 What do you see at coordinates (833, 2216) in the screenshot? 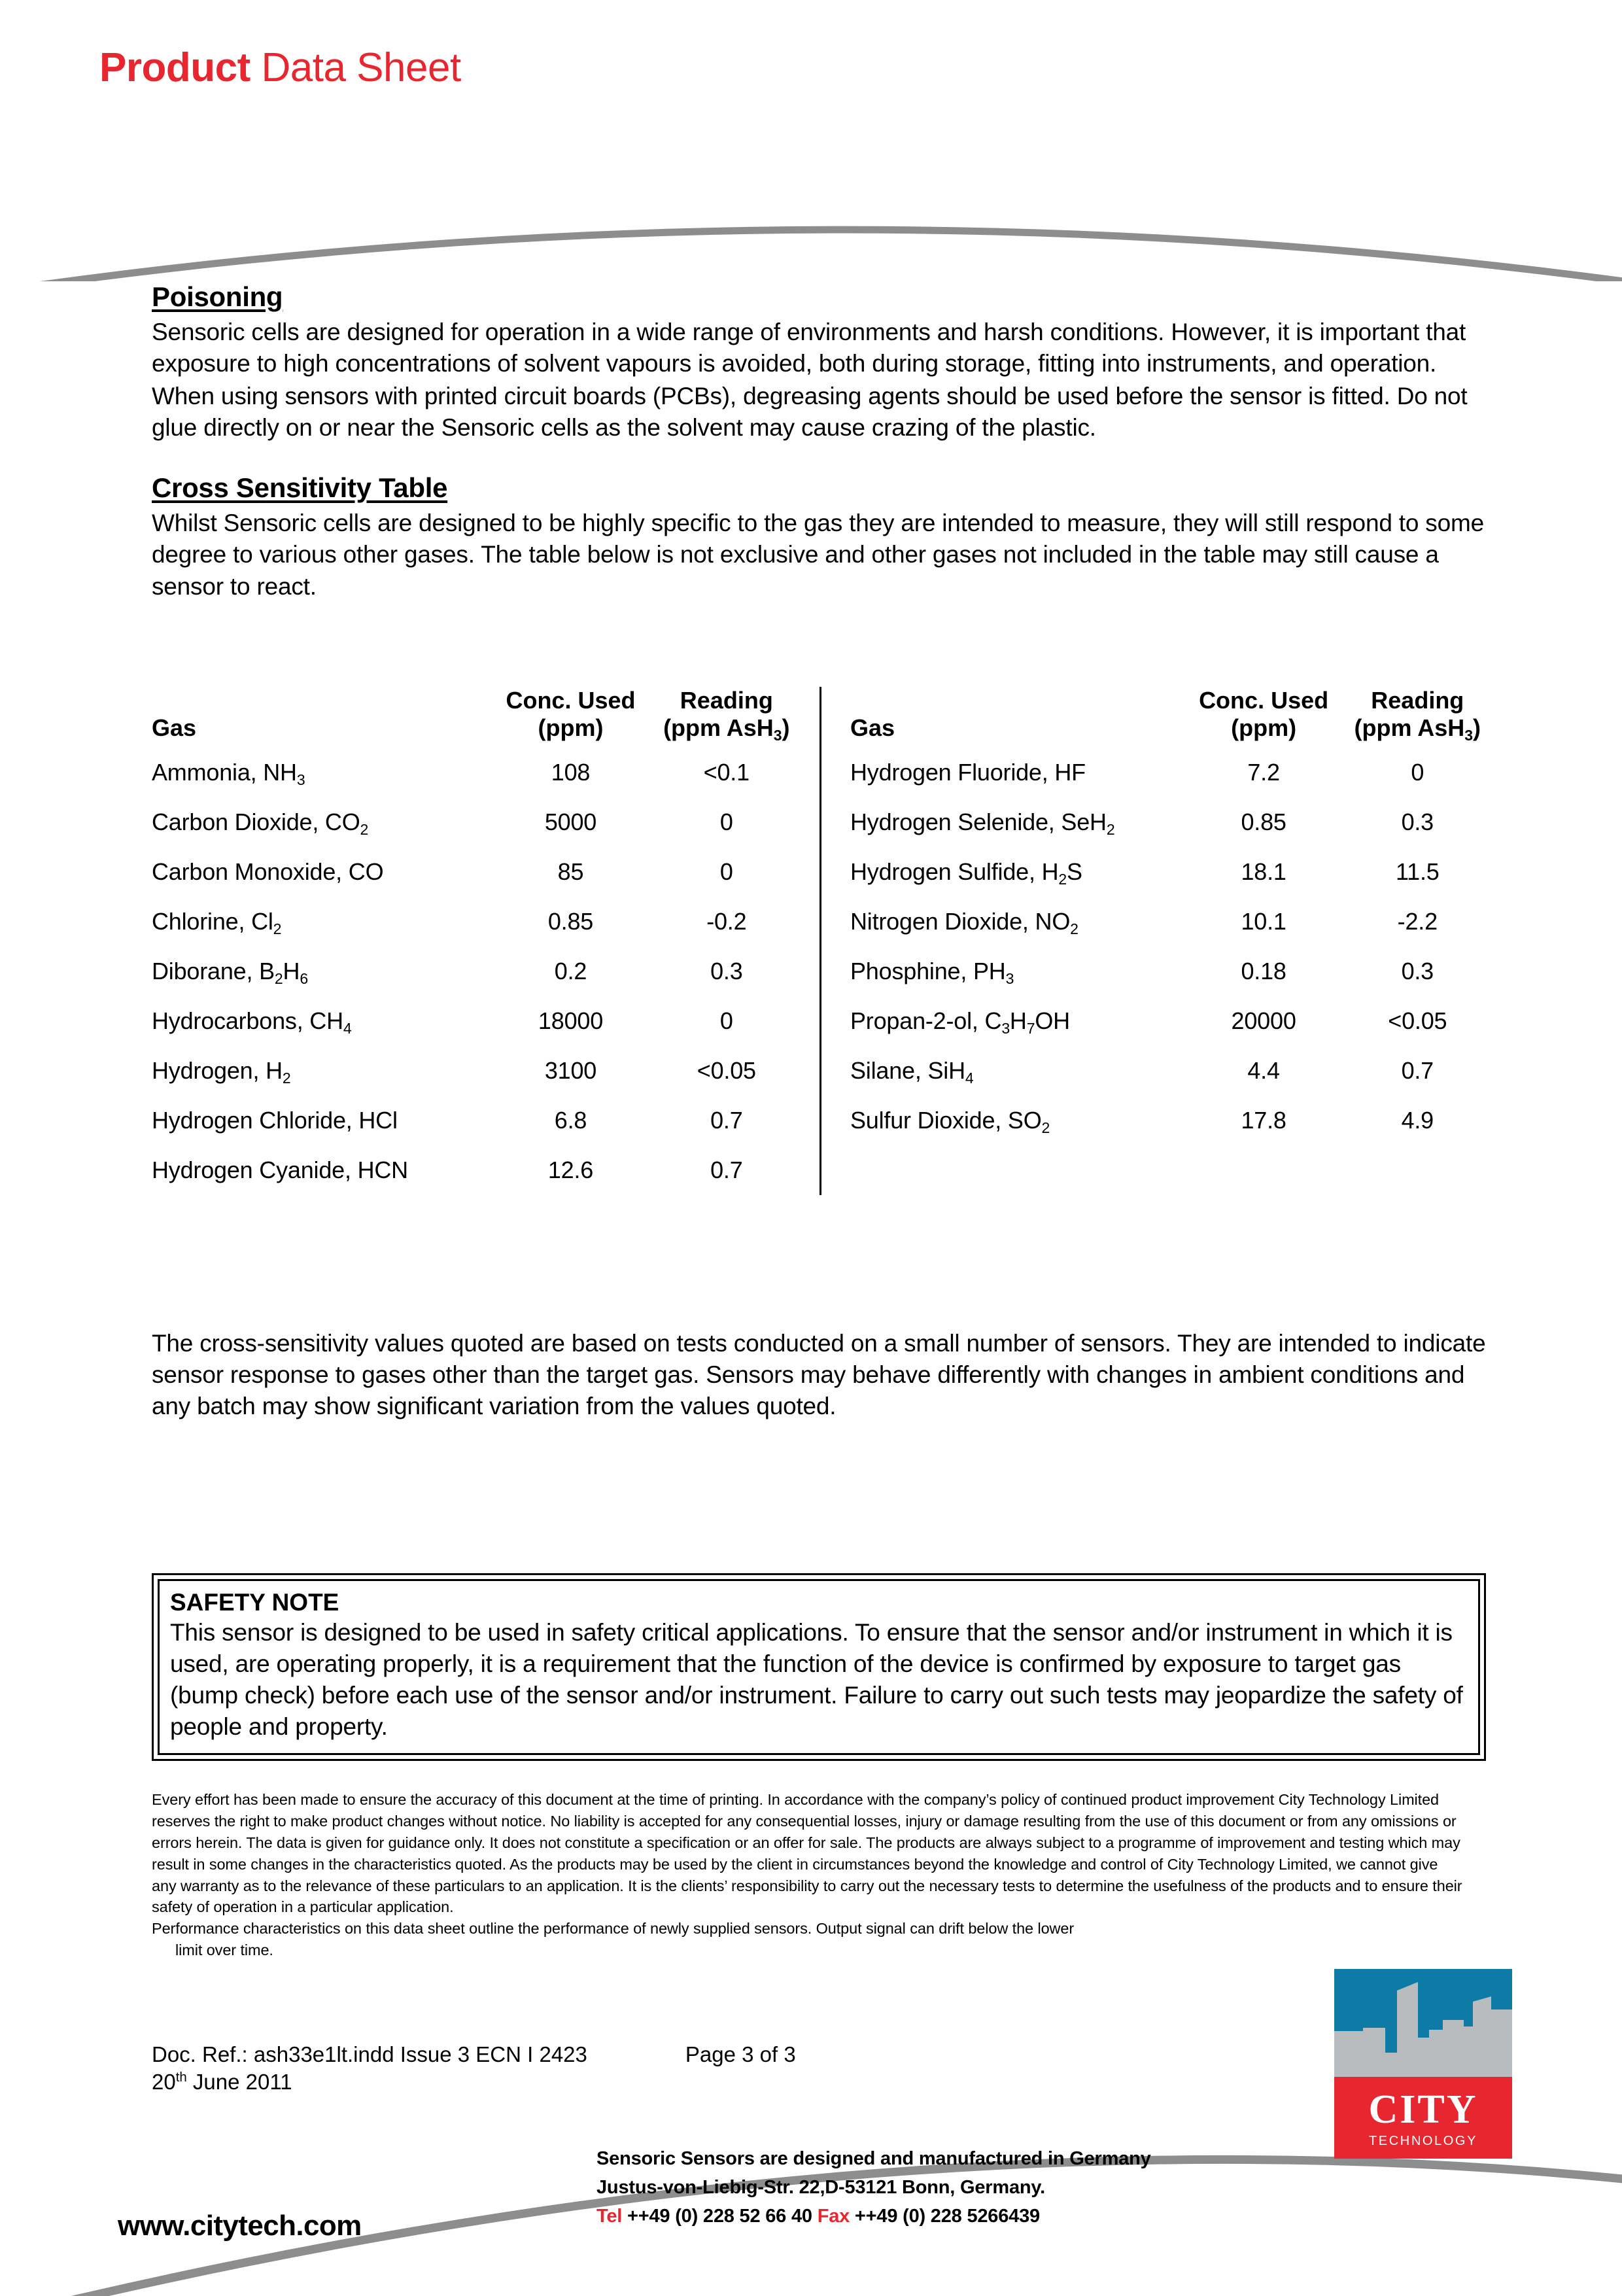
I see `fax-label: Fax` at bounding box center [833, 2216].